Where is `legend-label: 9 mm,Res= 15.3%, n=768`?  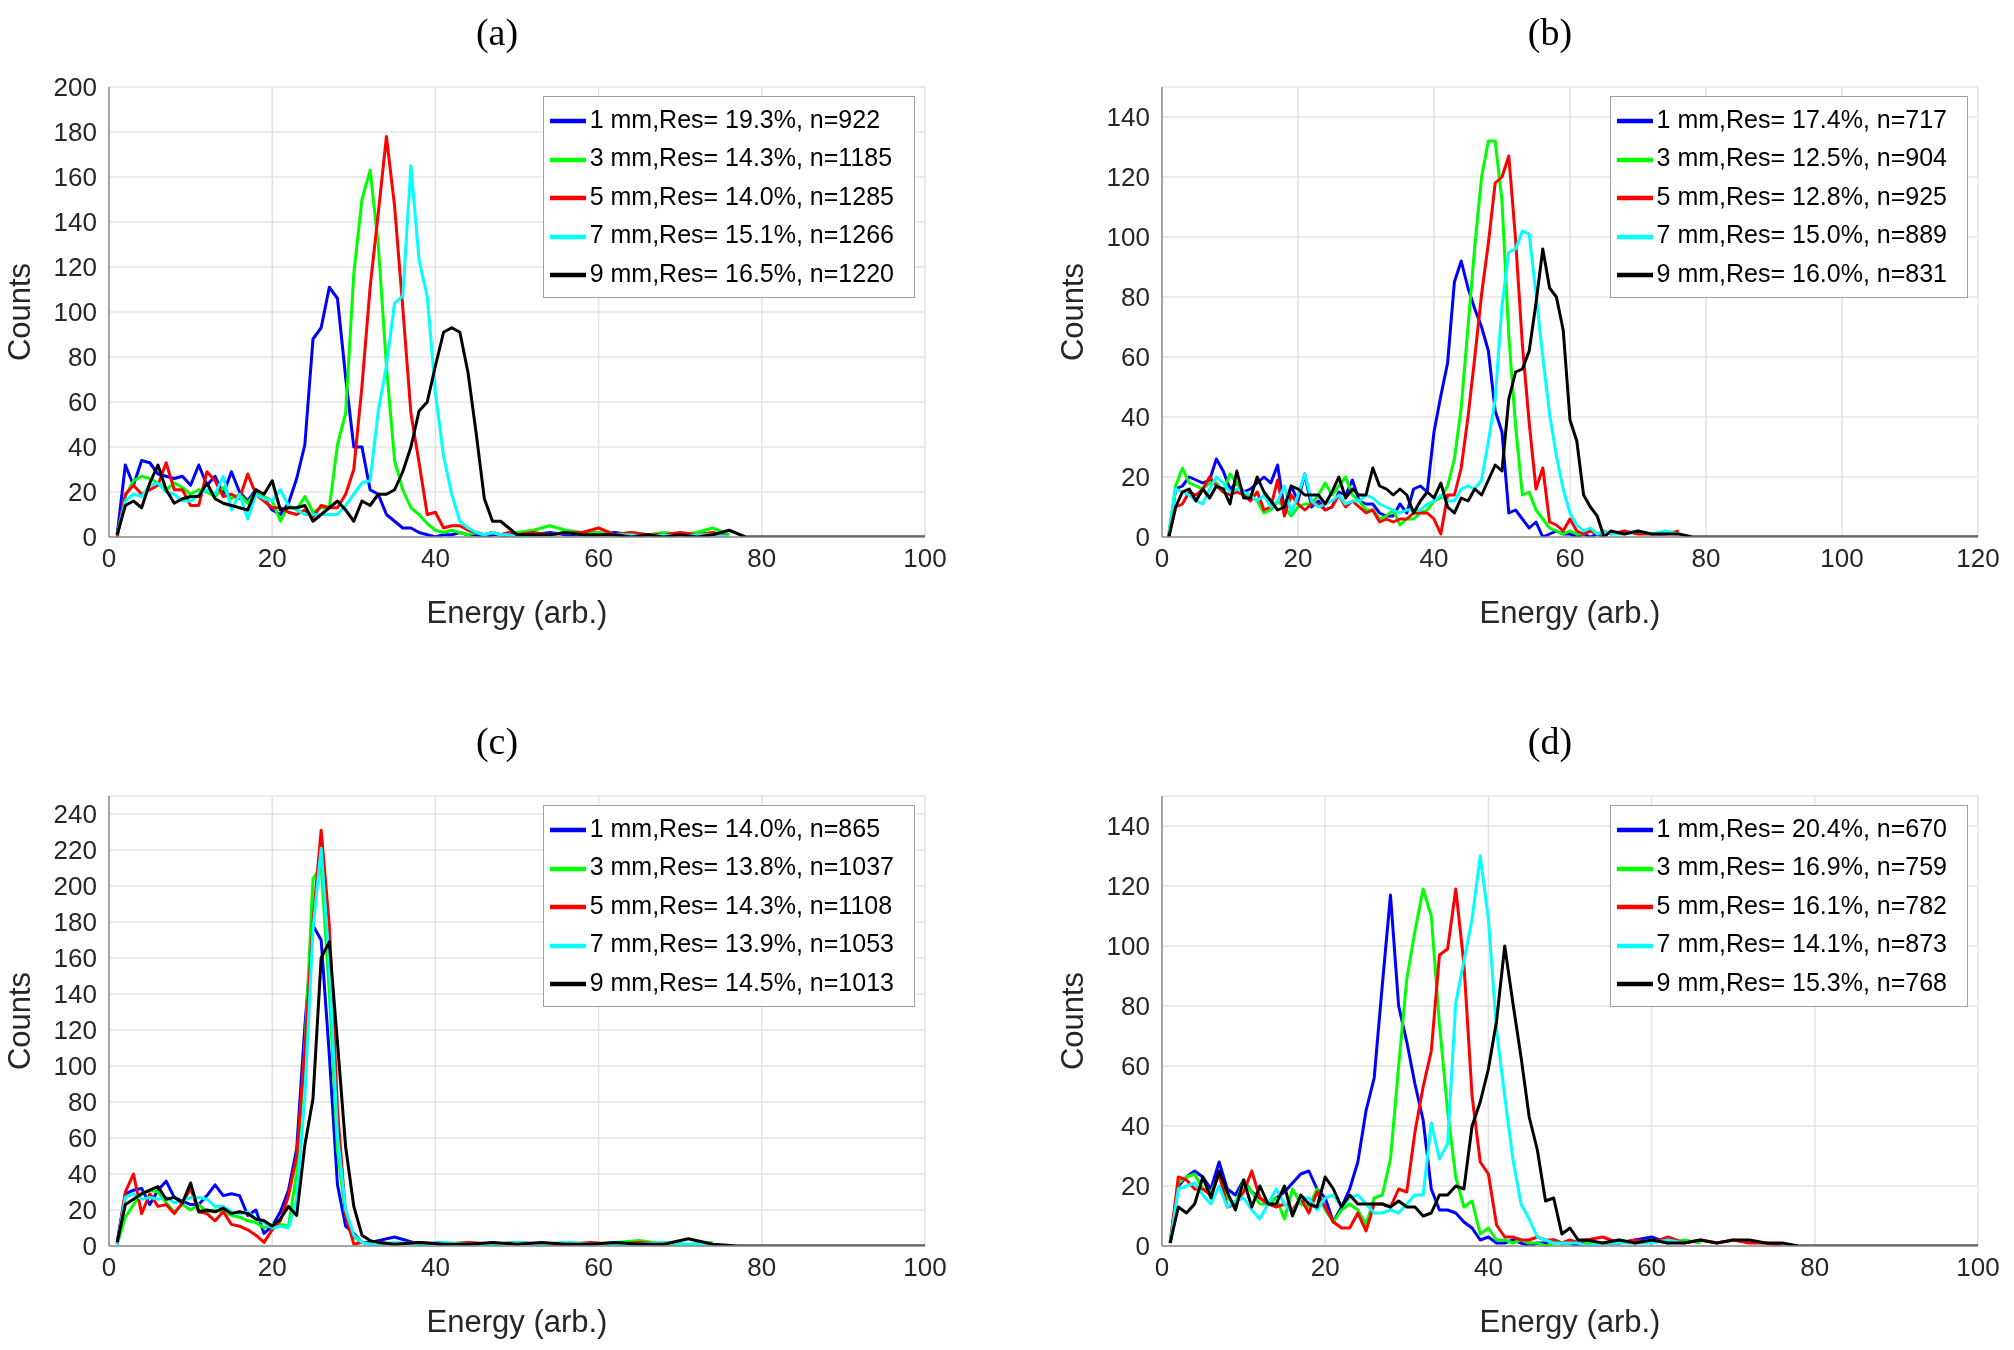
legend-label: 9 mm,Res= 15.3%, n=768 is located at coordinates (1801, 981).